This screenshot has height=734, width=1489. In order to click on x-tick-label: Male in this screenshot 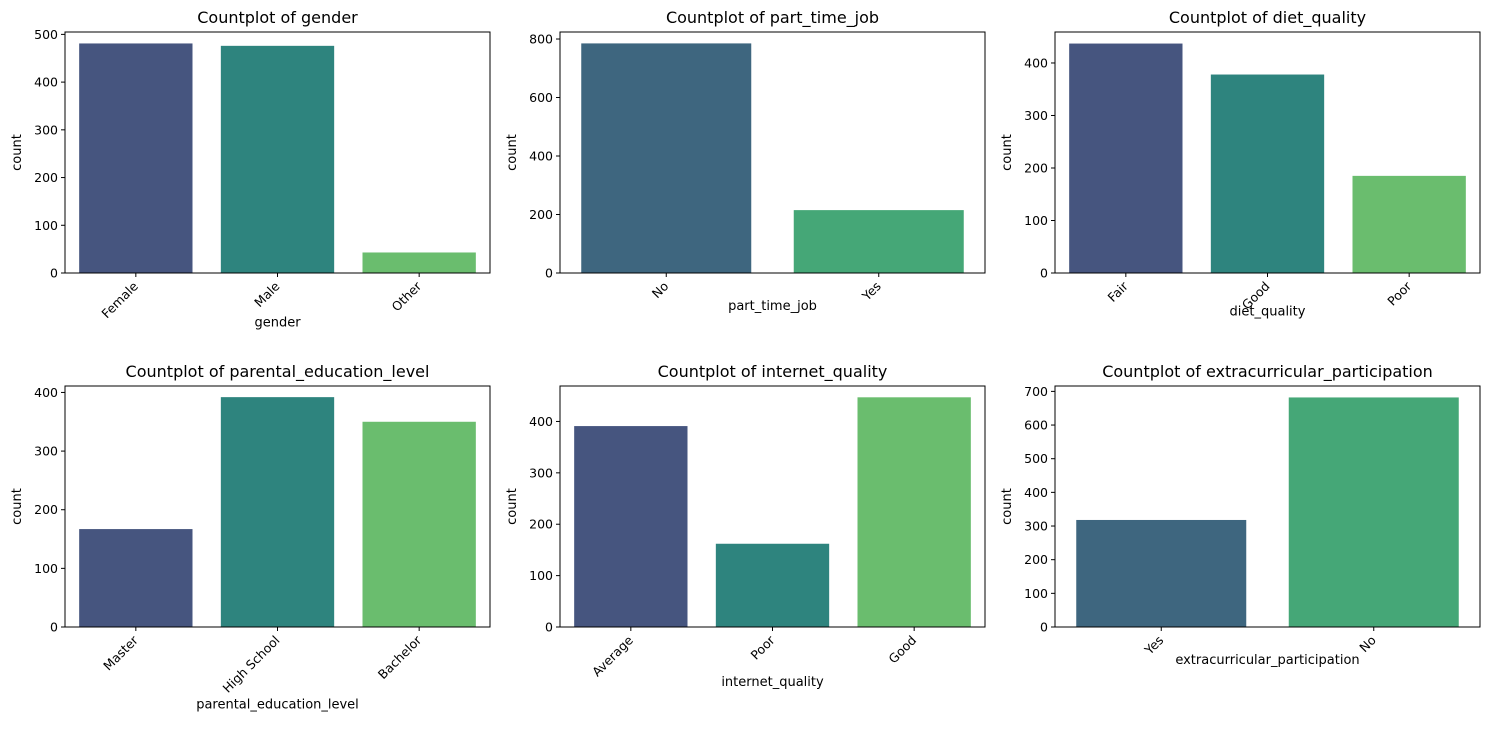, I will do `click(267, 294)`.